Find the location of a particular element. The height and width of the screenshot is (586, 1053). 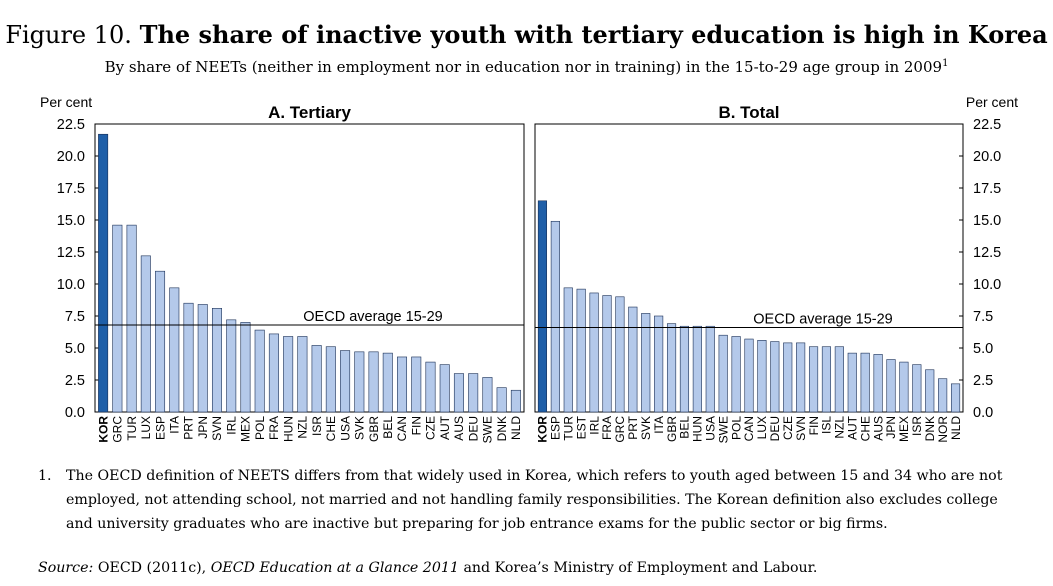

panel-a-bar-irl is located at coordinates (231, 366).